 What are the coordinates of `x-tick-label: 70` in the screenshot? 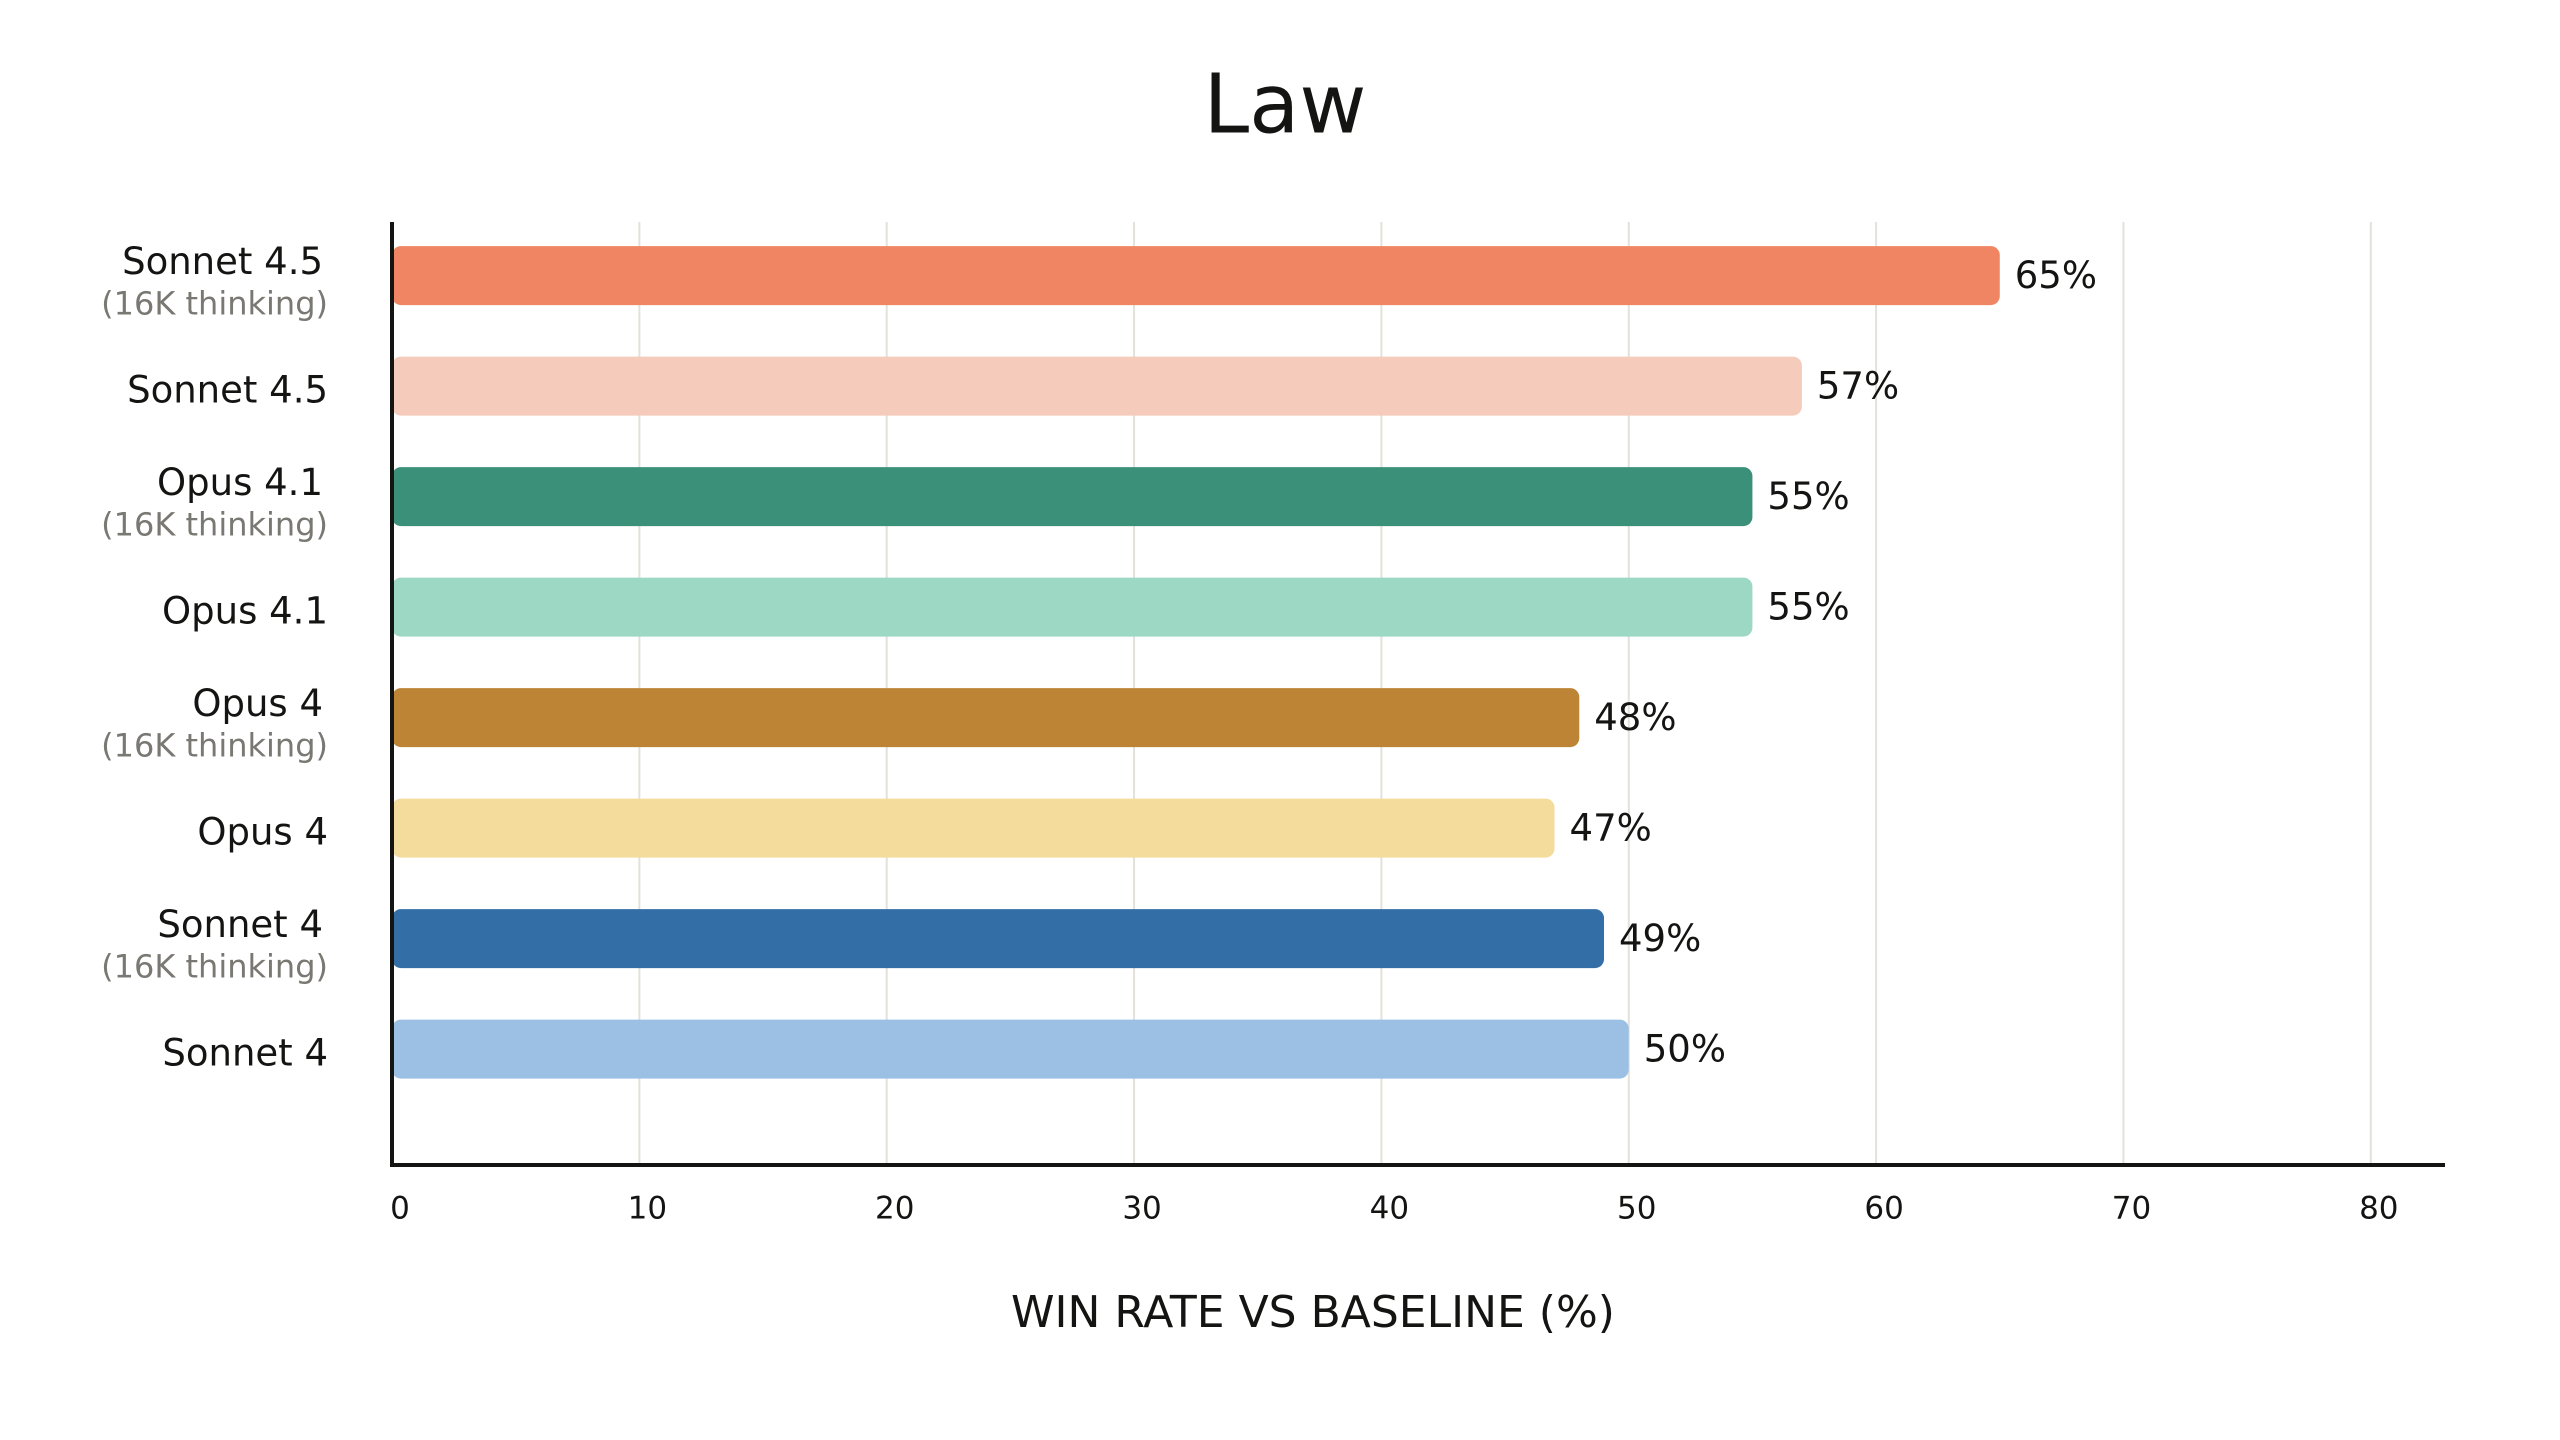 It's located at (2131, 1209).